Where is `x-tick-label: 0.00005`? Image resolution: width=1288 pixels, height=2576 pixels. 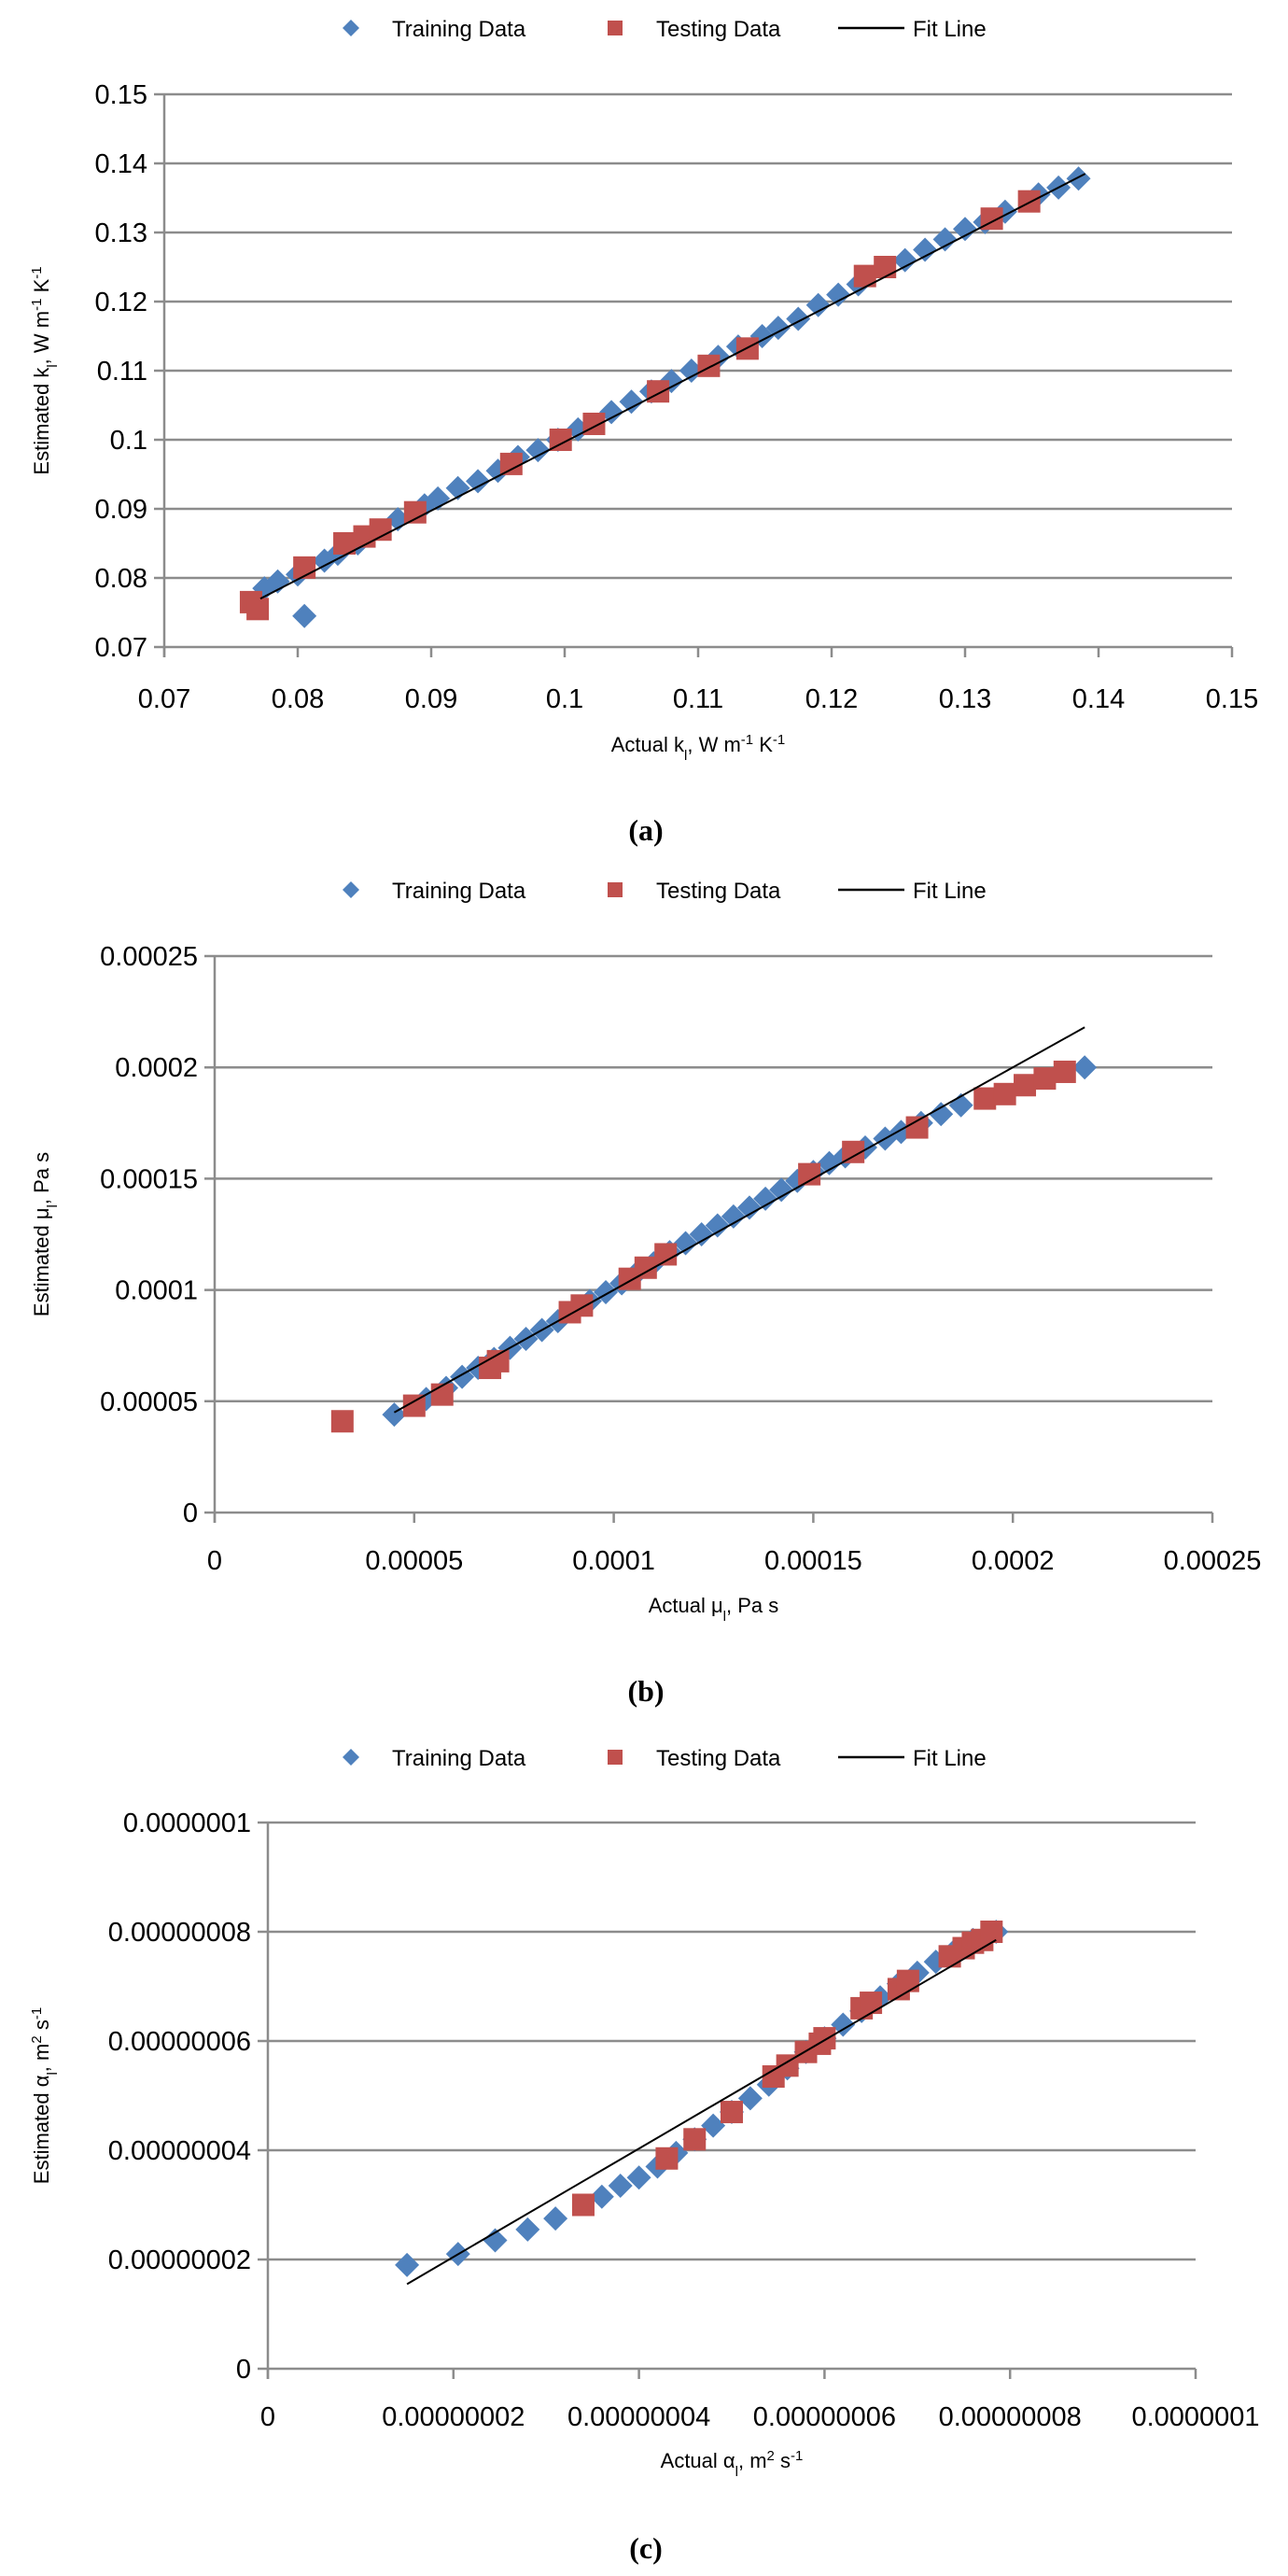
x-tick-label: 0.00005 is located at coordinates (414, 1561).